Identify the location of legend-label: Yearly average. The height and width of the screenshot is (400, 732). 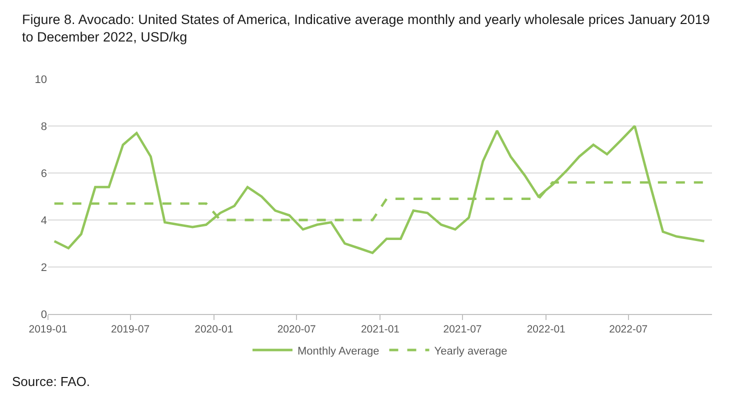
(471, 351).